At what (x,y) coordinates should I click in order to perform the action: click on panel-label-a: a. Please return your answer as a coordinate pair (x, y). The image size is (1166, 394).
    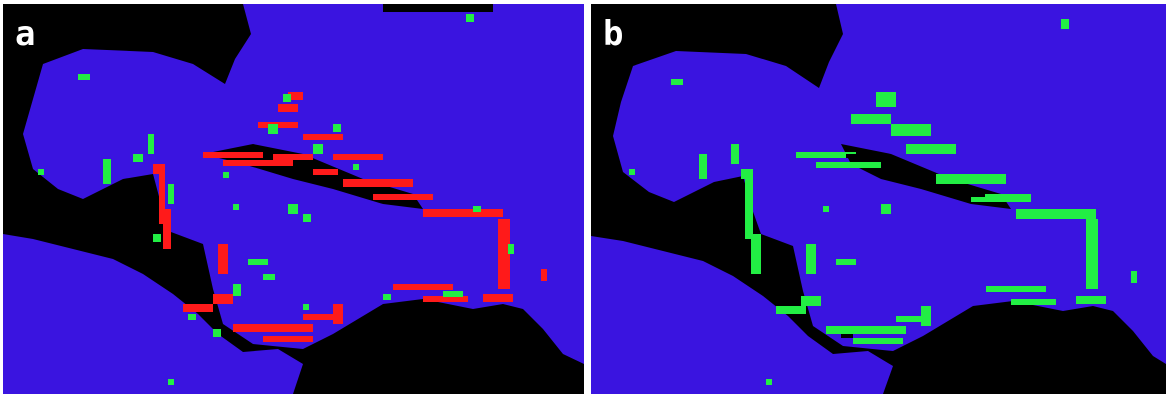
    Looking at the image, I should click on (25, 34).